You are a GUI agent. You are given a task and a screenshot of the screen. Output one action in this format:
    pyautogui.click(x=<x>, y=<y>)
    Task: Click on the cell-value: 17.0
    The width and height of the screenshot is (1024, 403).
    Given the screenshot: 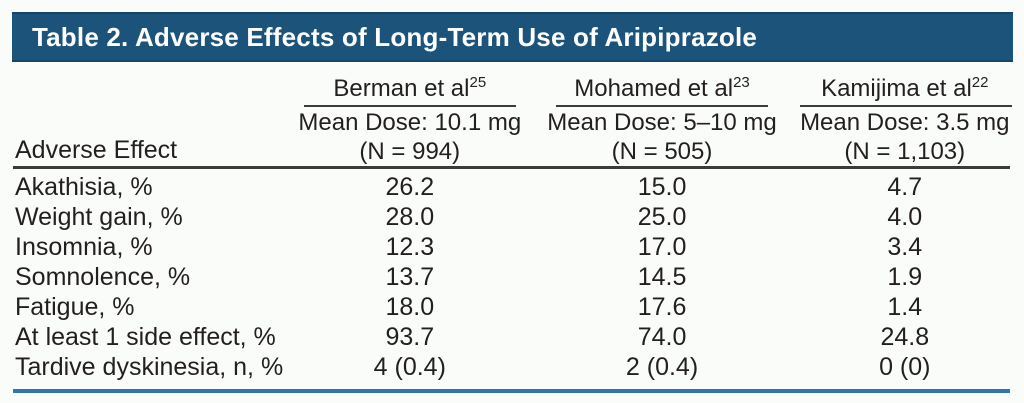 What is the action you would take?
    pyautogui.click(x=662, y=247)
    